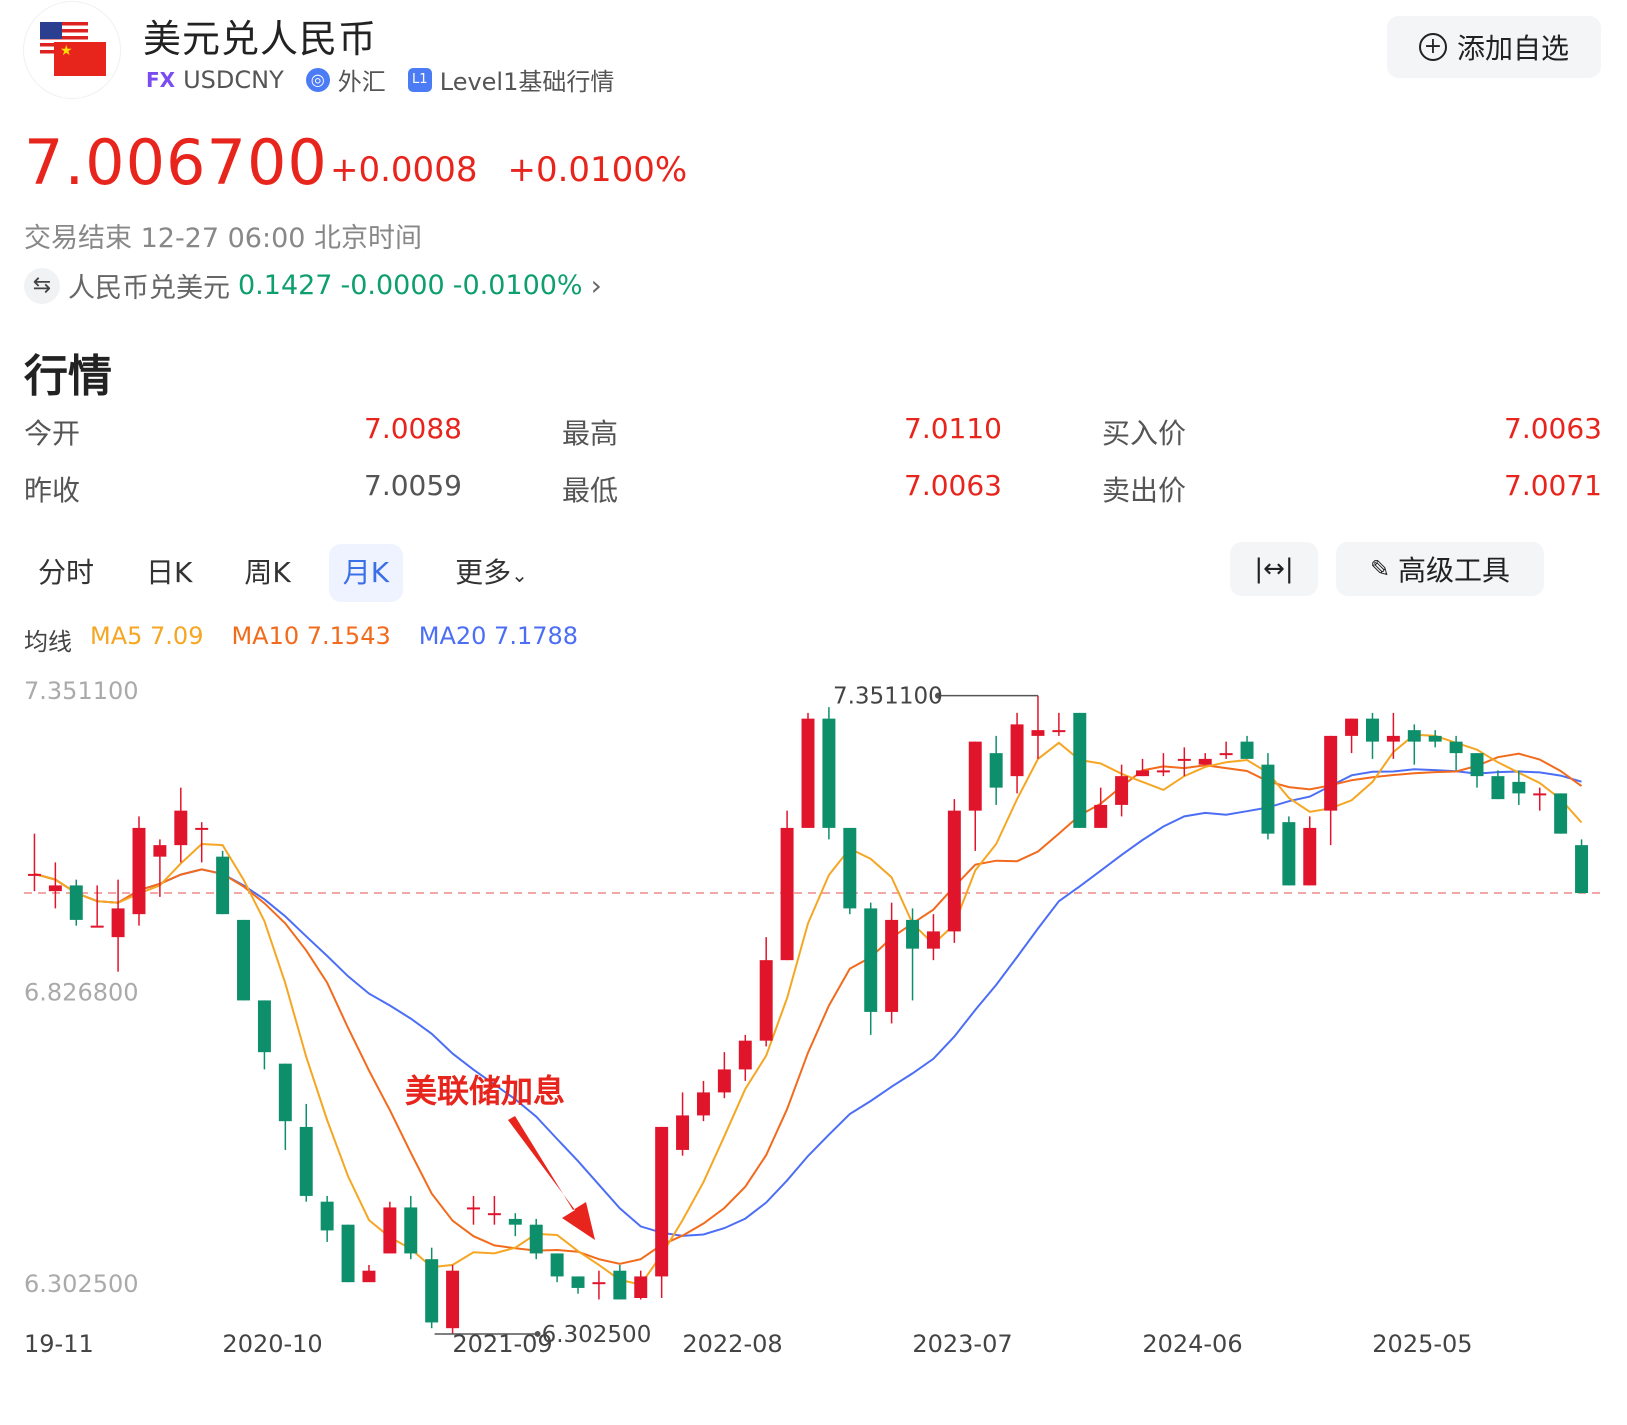 Image resolution: width=1627 pixels, height=1425 pixels. What do you see at coordinates (962, 1344) in the screenshot?
I see `x-tick-label: 2023-07` at bounding box center [962, 1344].